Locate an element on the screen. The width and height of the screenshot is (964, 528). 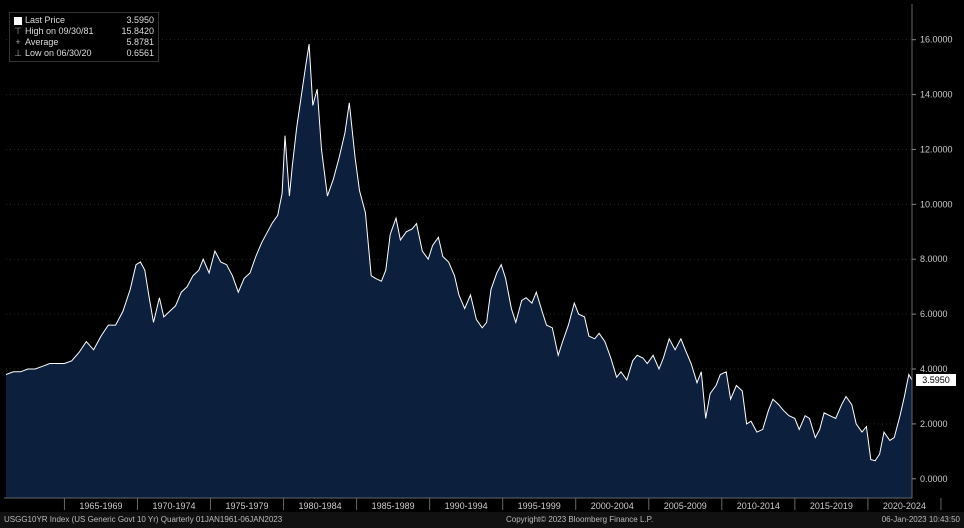
x-tick-label: 1975-1979 is located at coordinates (247, 506).